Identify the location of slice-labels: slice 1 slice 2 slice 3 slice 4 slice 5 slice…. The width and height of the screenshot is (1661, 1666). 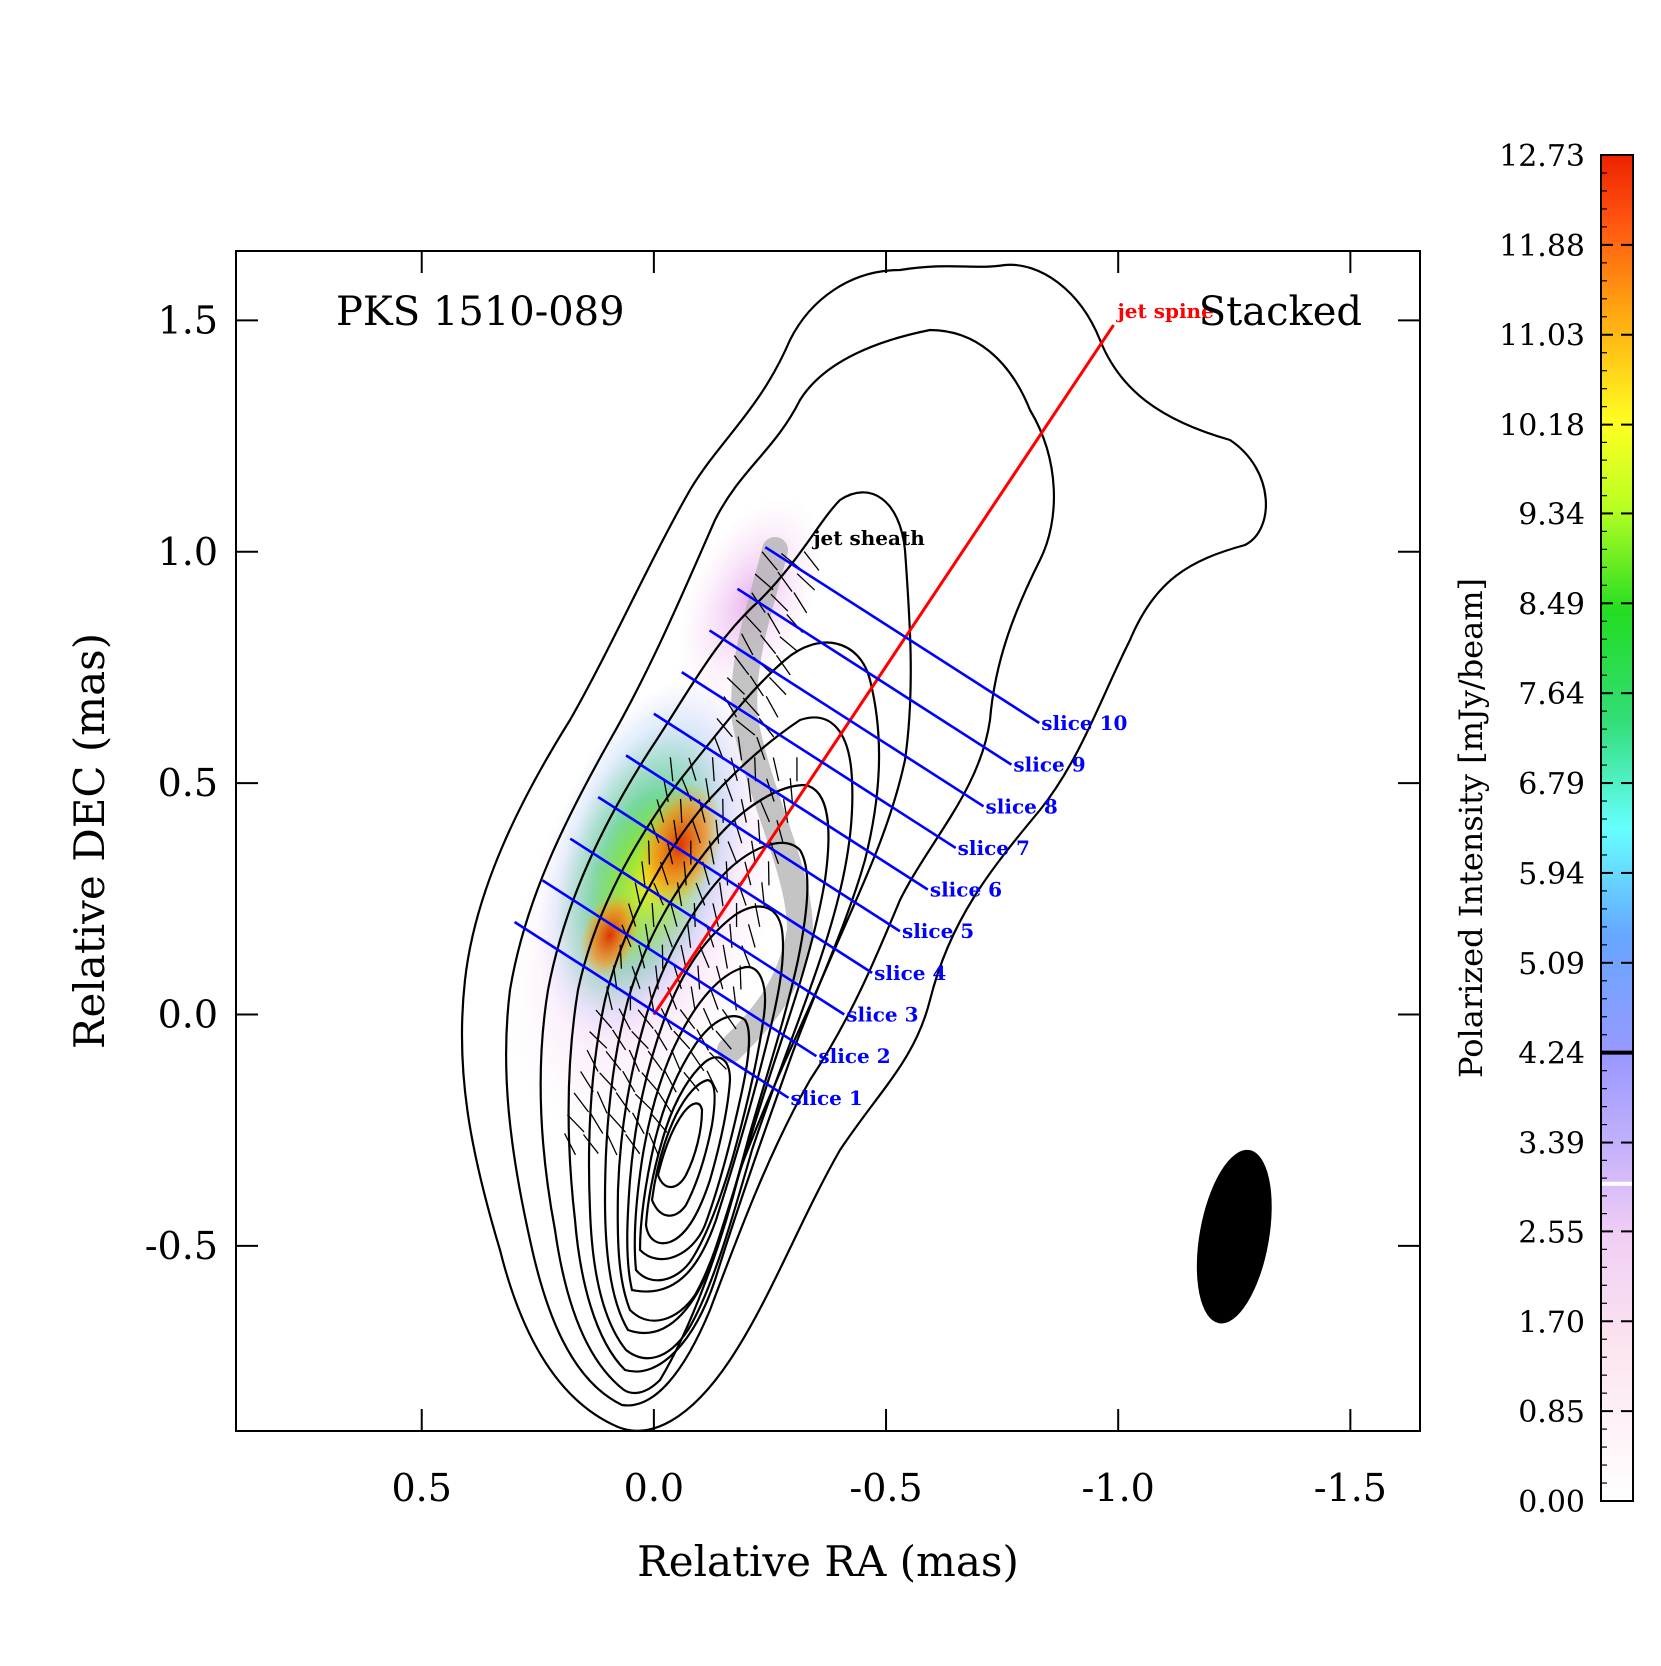
(959, 910).